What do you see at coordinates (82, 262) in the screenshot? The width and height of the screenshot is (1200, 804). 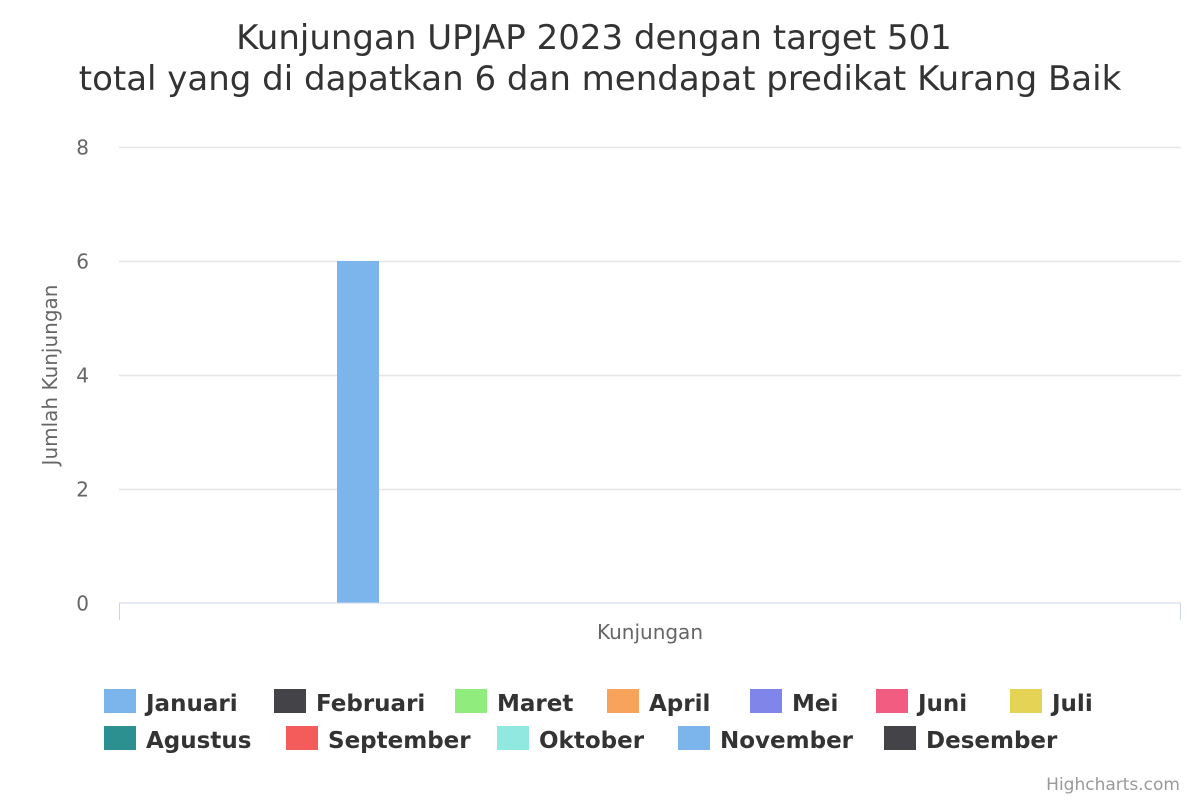 I see `y-tick-label: 6` at bounding box center [82, 262].